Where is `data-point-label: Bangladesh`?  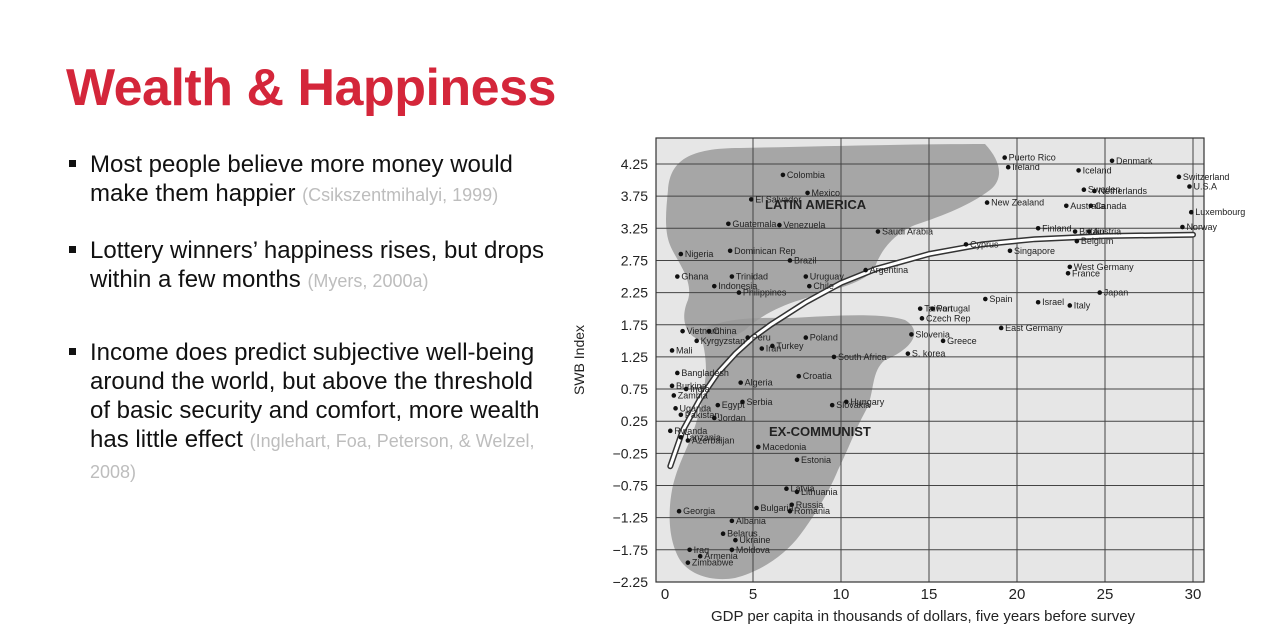 data-point-label: Bangladesh is located at coordinates (705, 373).